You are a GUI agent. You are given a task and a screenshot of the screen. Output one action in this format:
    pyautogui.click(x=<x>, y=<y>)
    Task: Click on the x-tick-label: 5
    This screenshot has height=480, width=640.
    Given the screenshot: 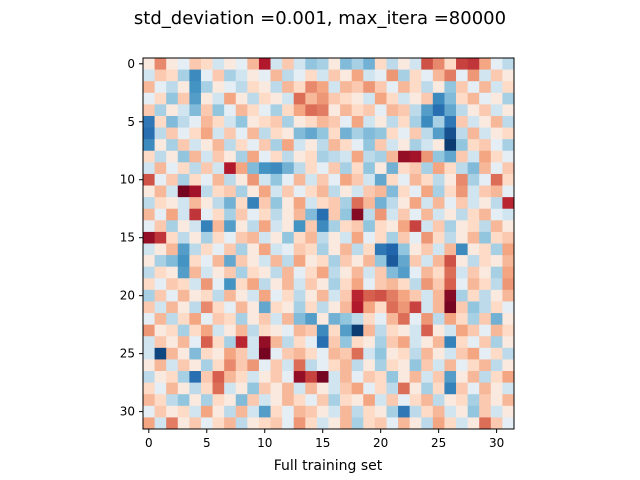 What is the action you would take?
    pyautogui.click(x=207, y=443)
    